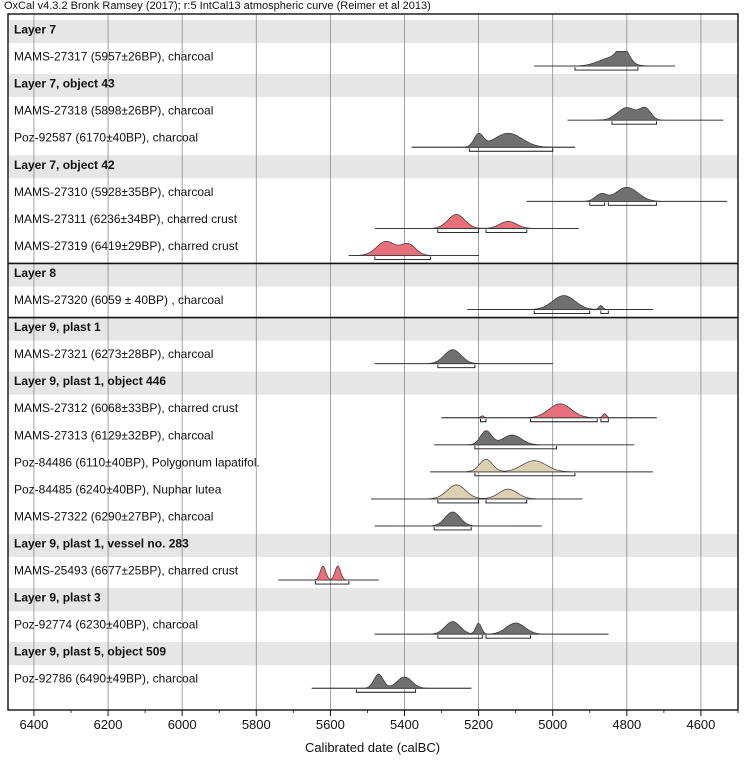 The height and width of the screenshot is (764, 745). What do you see at coordinates (126, 571) in the screenshot?
I see `sample-label: MAMS-25493 (6677±25BP), charred crust` at bounding box center [126, 571].